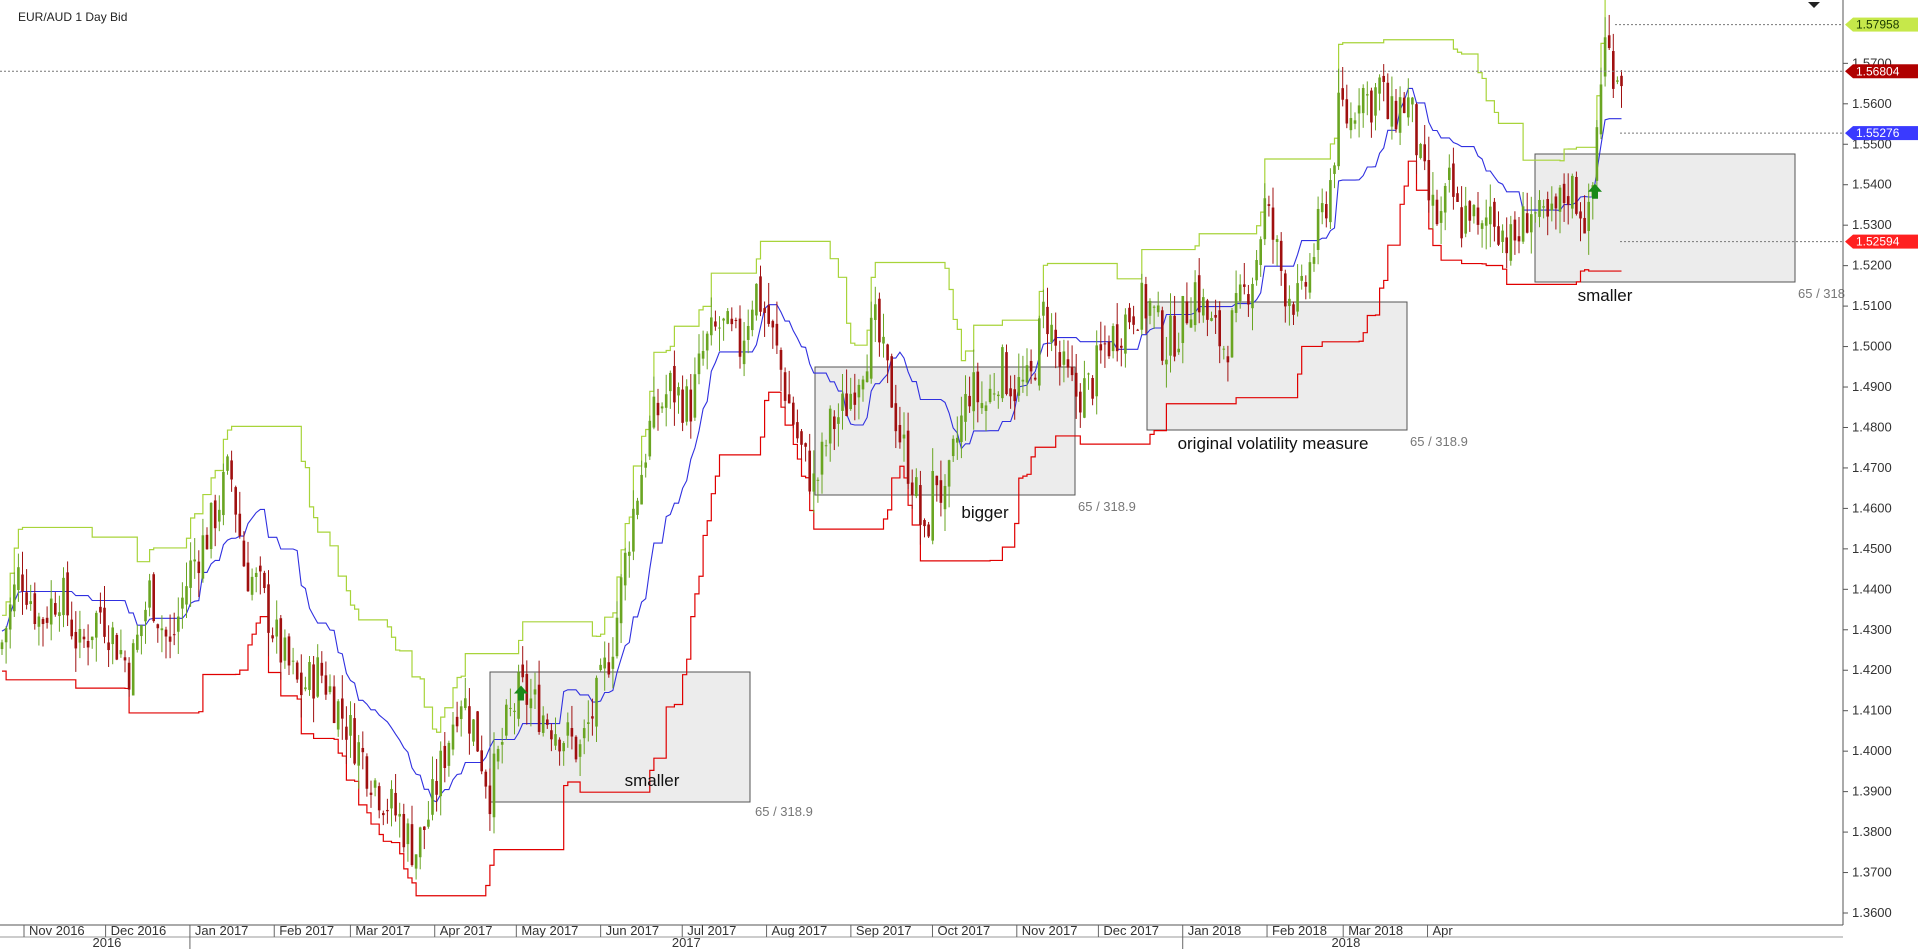  What do you see at coordinates (1878, 133) in the screenshot?
I see `price-tag-label: 1.55276` at bounding box center [1878, 133].